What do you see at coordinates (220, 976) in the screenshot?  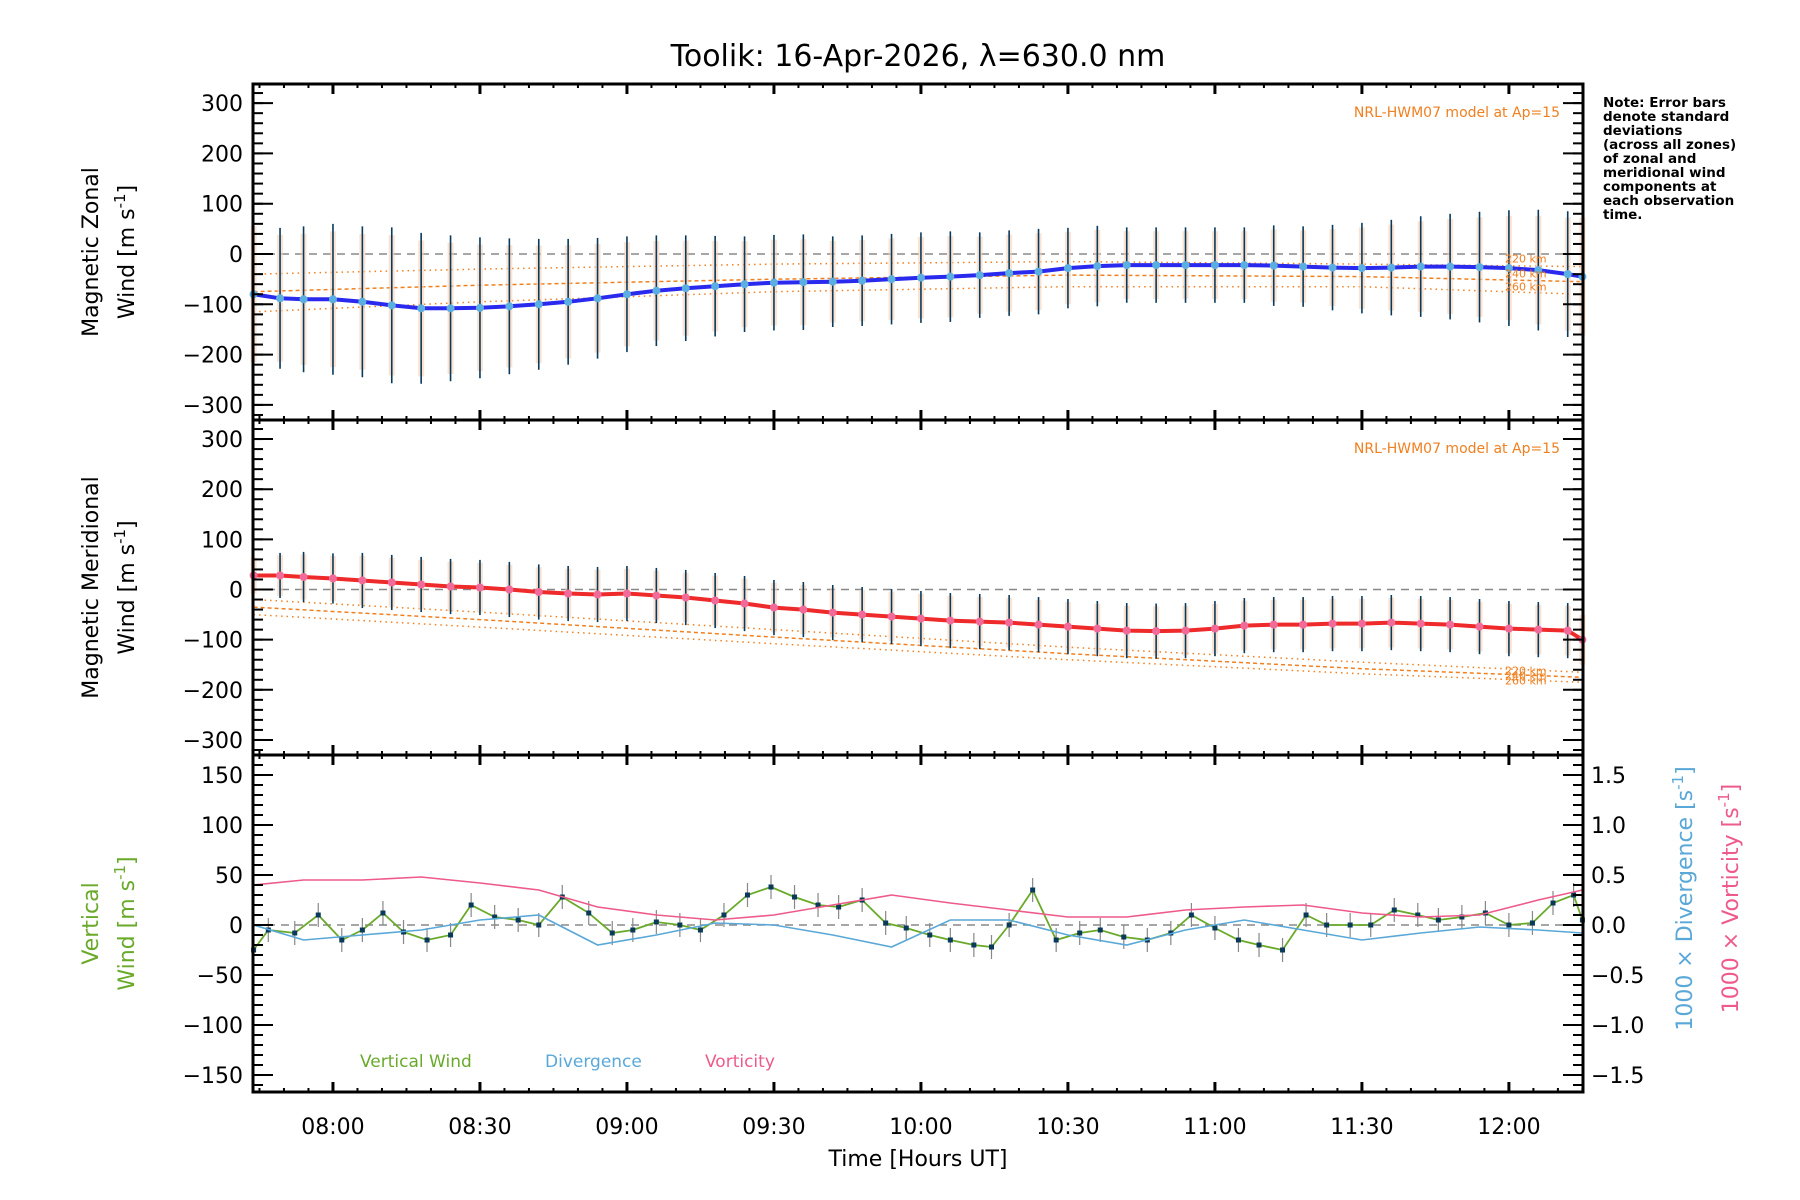 I see `y-tick-label: −50` at bounding box center [220, 976].